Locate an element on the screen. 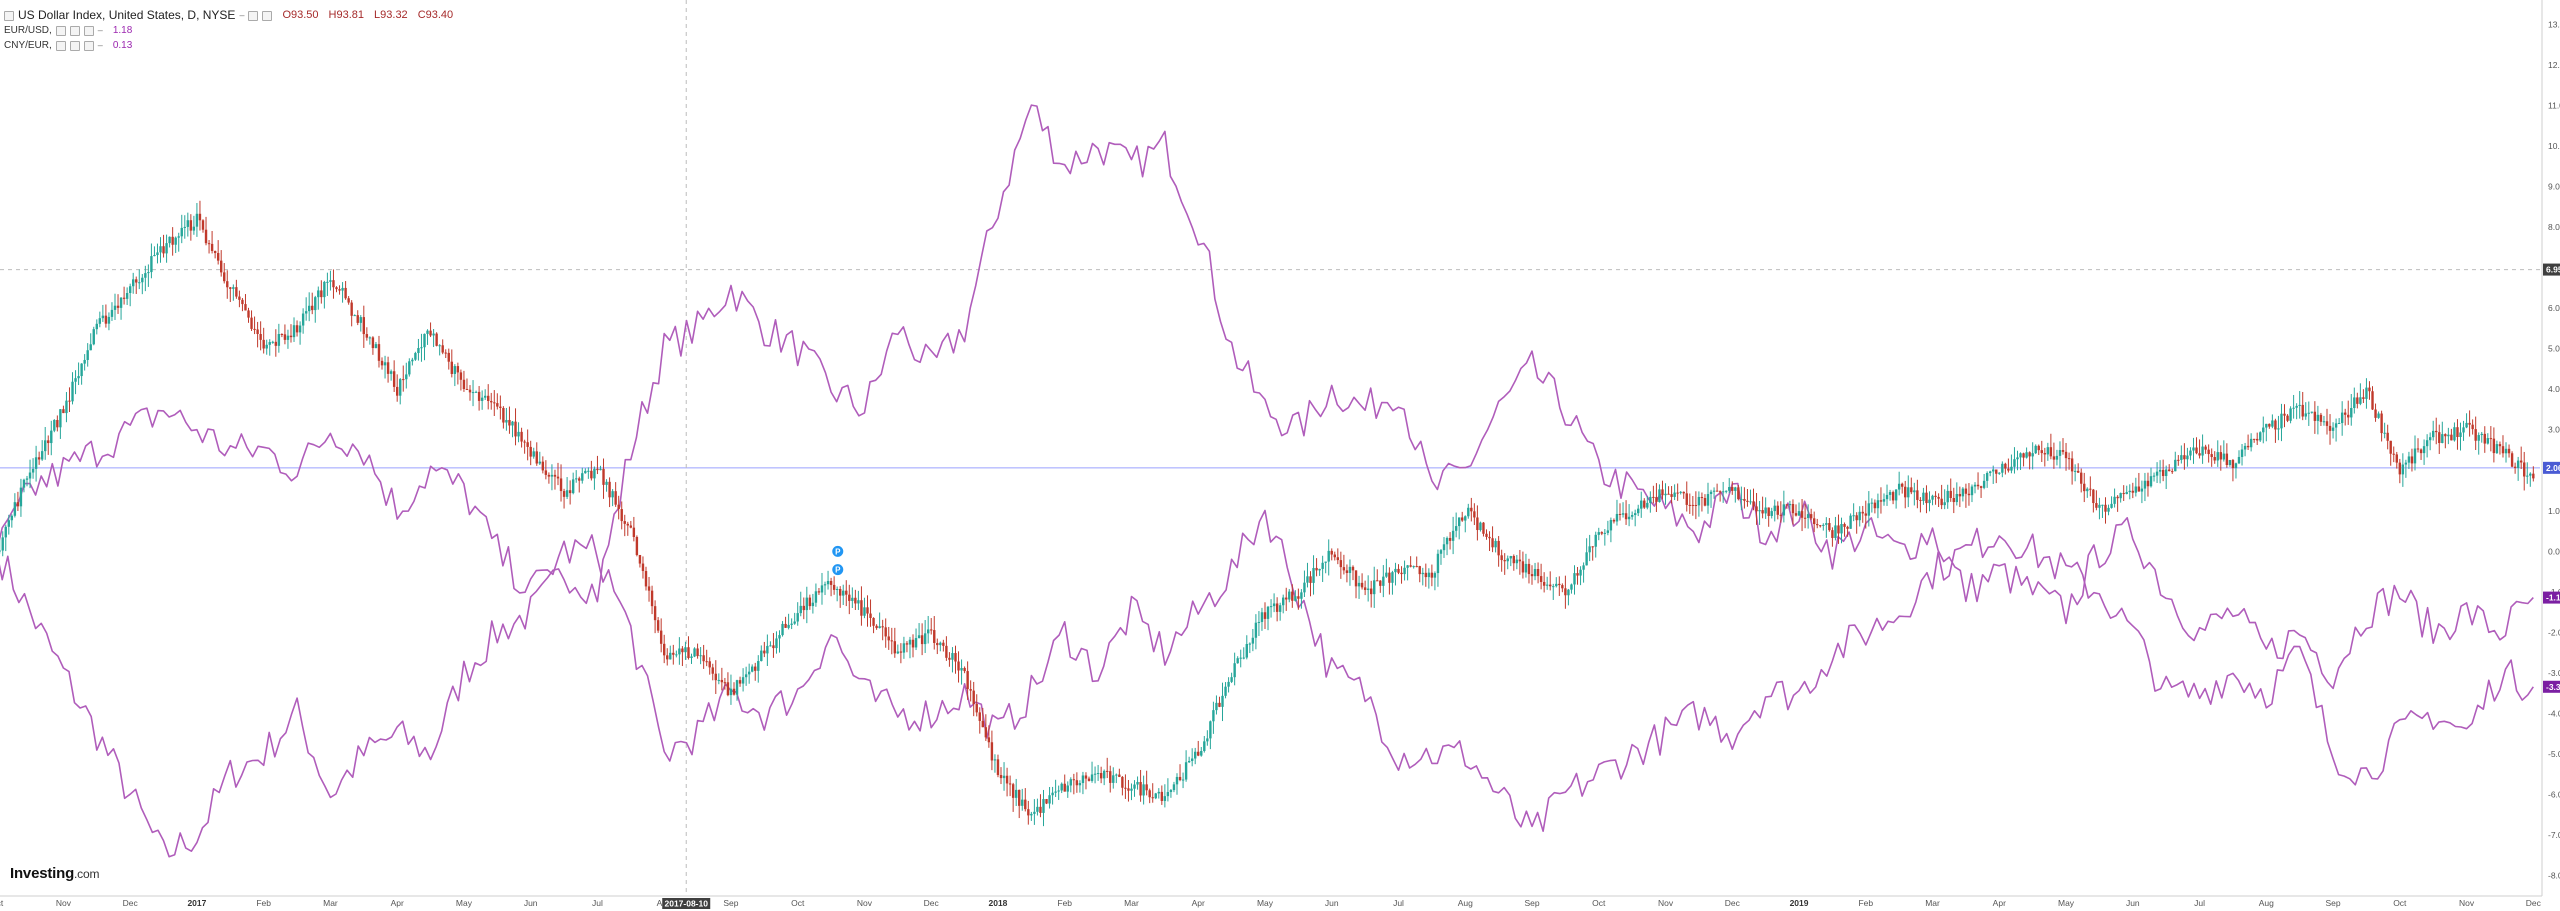  series3-close-icon is located at coordinates (88, 45).